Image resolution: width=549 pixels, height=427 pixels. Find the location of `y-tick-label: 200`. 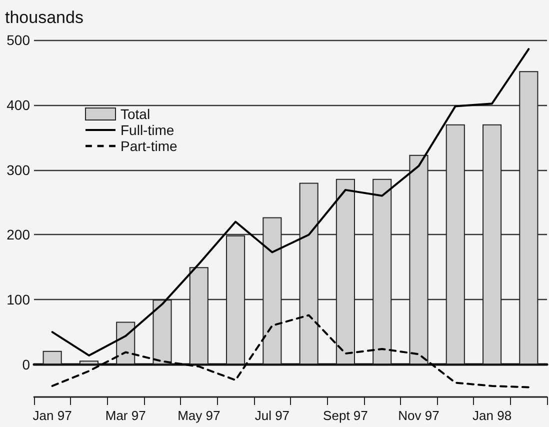

y-tick-label: 200 is located at coordinates (18, 234).